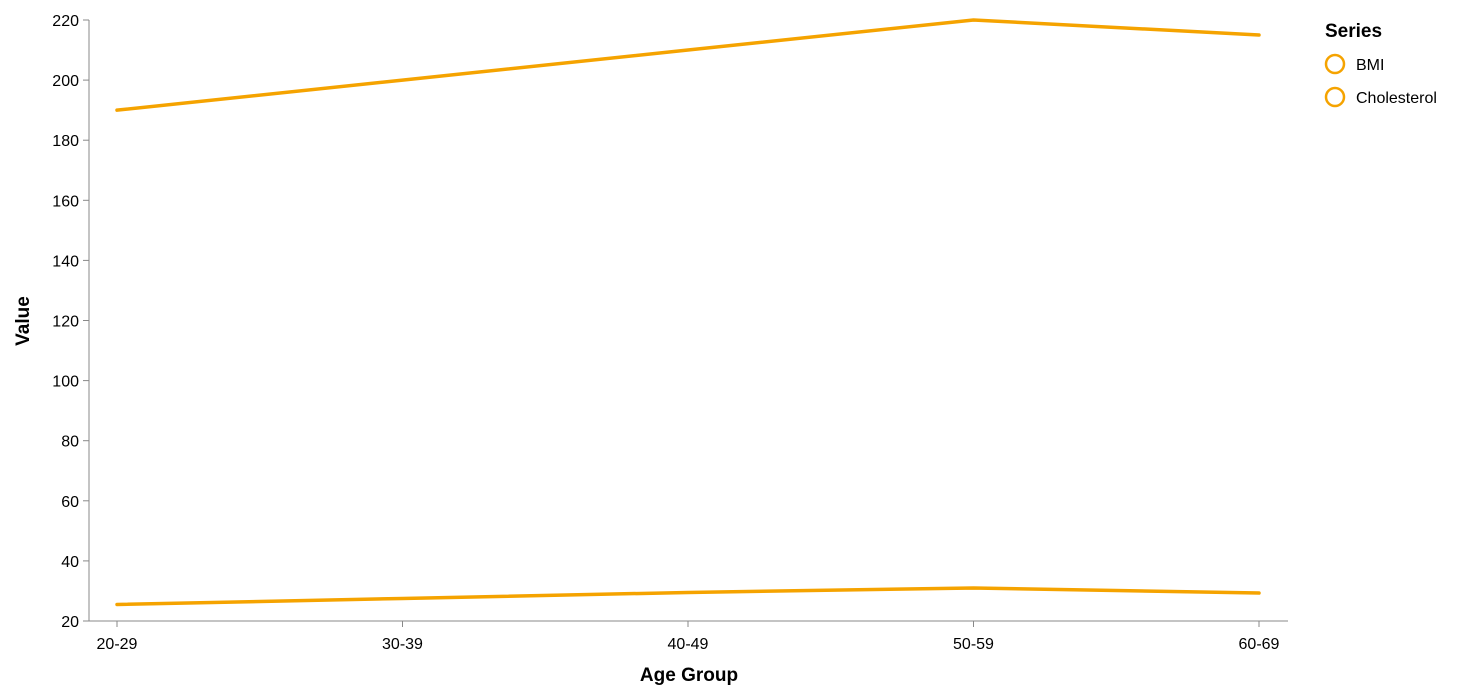 The width and height of the screenshot is (1468, 694). What do you see at coordinates (1259, 644) in the screenshot?
I see `x-tick-label: 60-69` at bounding box center [1259, 644].